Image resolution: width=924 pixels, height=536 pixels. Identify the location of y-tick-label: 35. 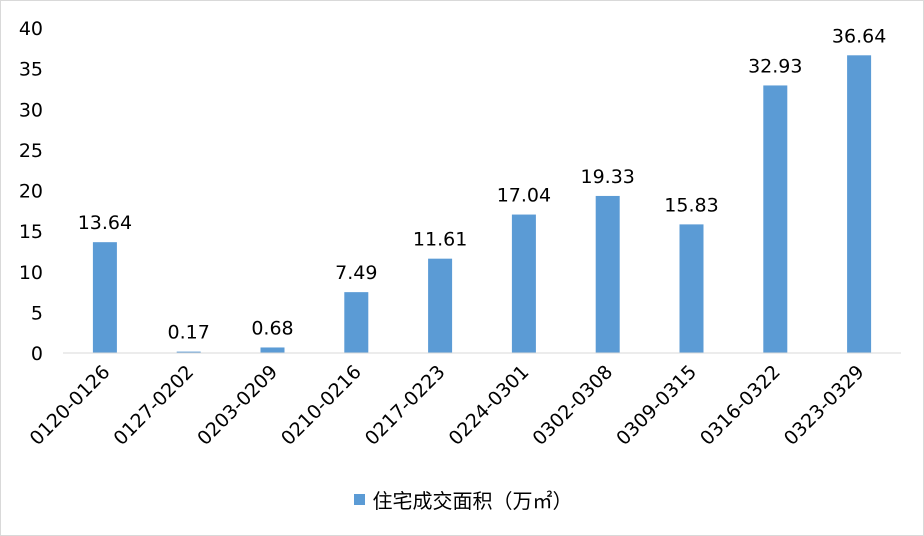
(31, 70).